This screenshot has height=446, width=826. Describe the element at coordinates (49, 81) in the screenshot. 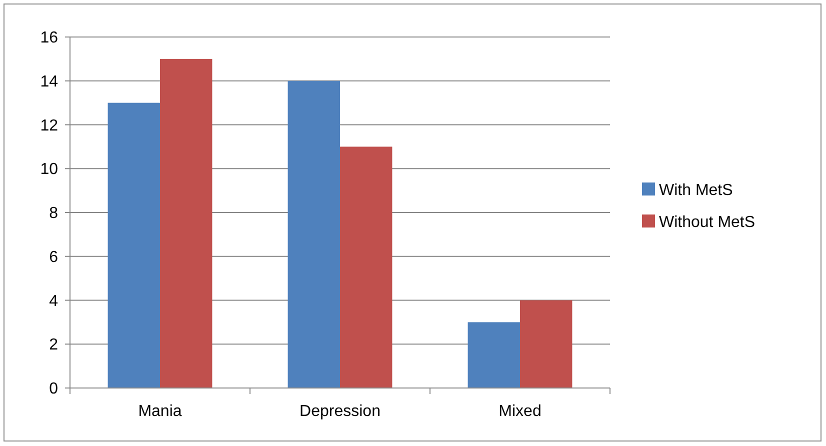

I see `y-tick-label: 14` at that location.